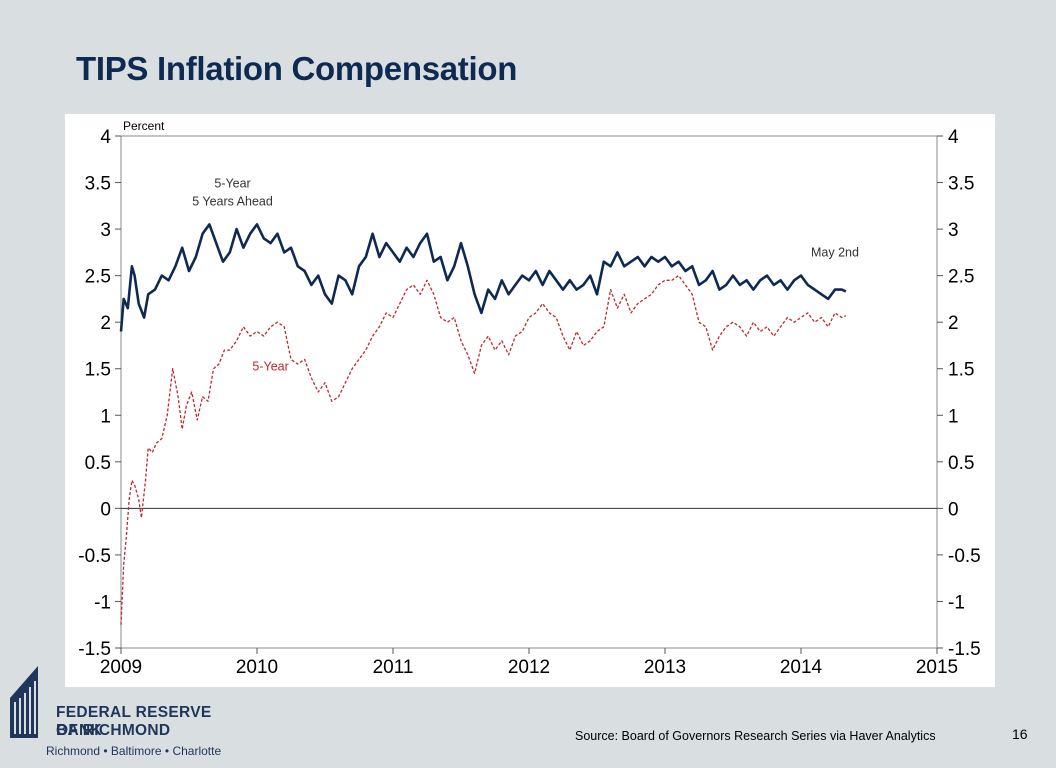 The height and width of the screenshot is (768, 1056). Describe the element at coordinates (953, 137) in the screenshot. I see `y-tick-label-right: 4` at that location.